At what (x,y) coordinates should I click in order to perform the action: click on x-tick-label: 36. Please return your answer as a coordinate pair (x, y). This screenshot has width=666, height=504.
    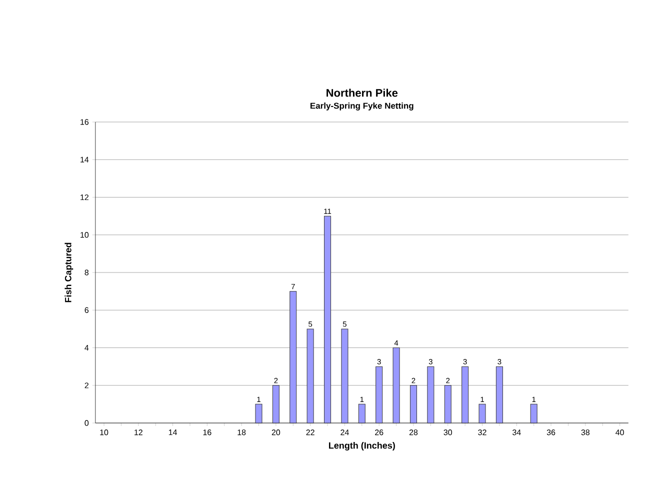
    Looking at the image, I should click on (551, 433).